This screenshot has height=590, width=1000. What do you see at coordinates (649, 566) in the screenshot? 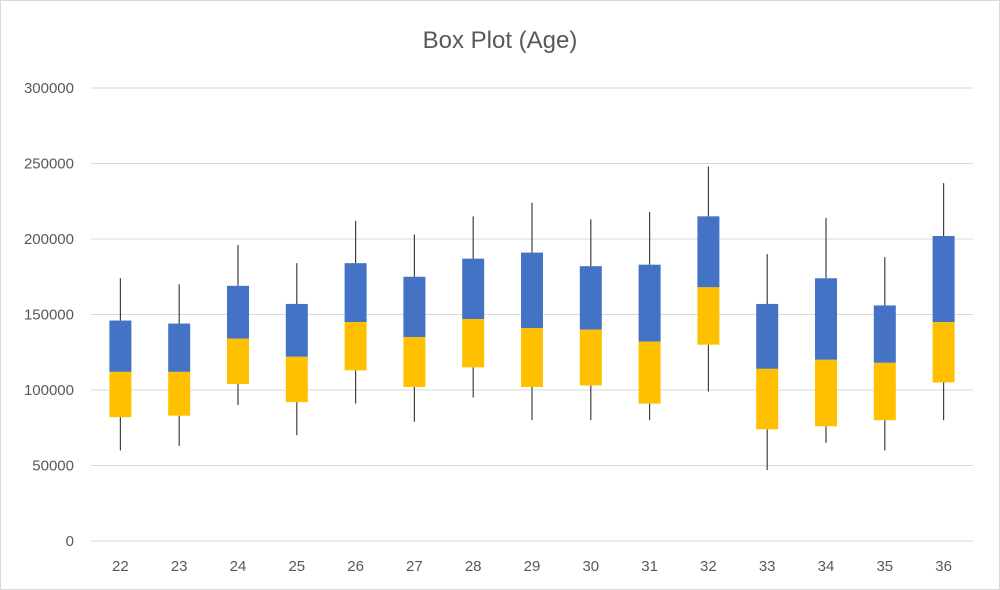
I see `x-tick-label: 31` at bounding box center [649, 566].